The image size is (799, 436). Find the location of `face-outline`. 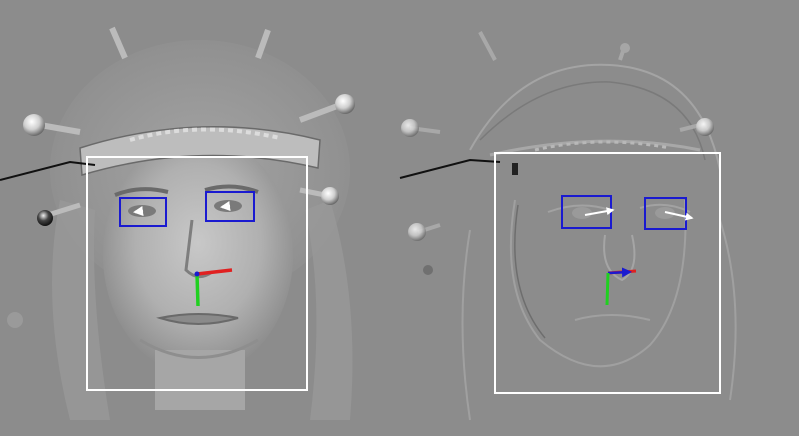

face-outline is located at coordinates (598, 283).